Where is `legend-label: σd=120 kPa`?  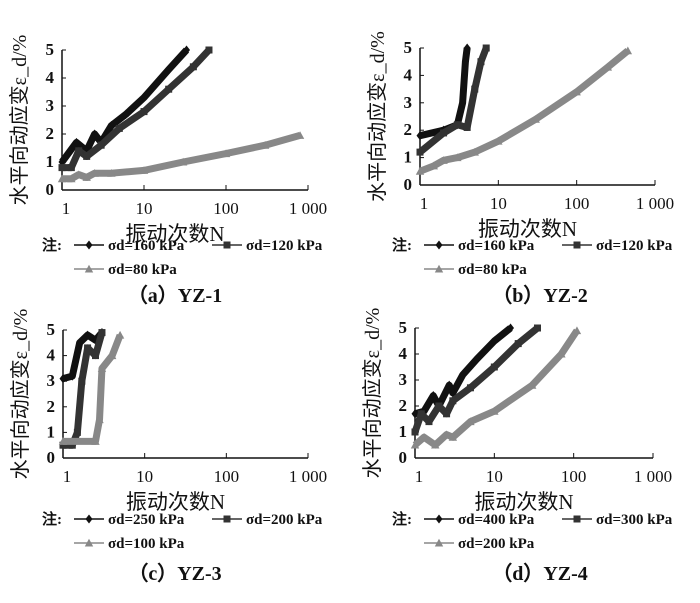 legend-label: σd=120 kPa is located at coordinates (634, 246).